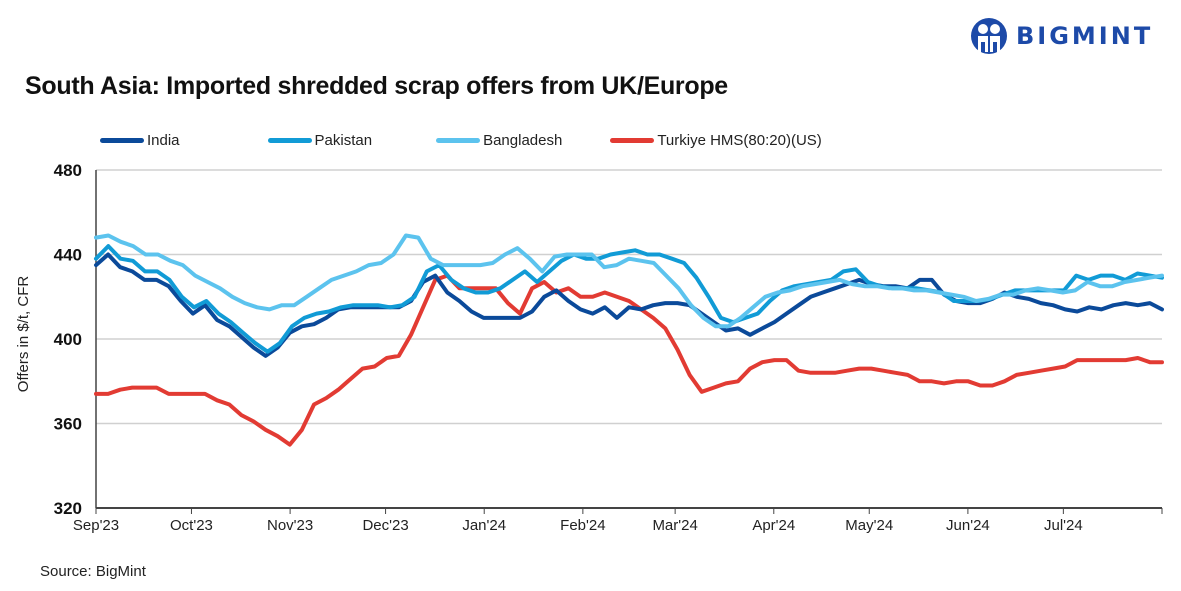  What do you see at coordinates (68, 170) in the screenshot?
I see `y-tick-label: 480` at bounding box center [68, 170].